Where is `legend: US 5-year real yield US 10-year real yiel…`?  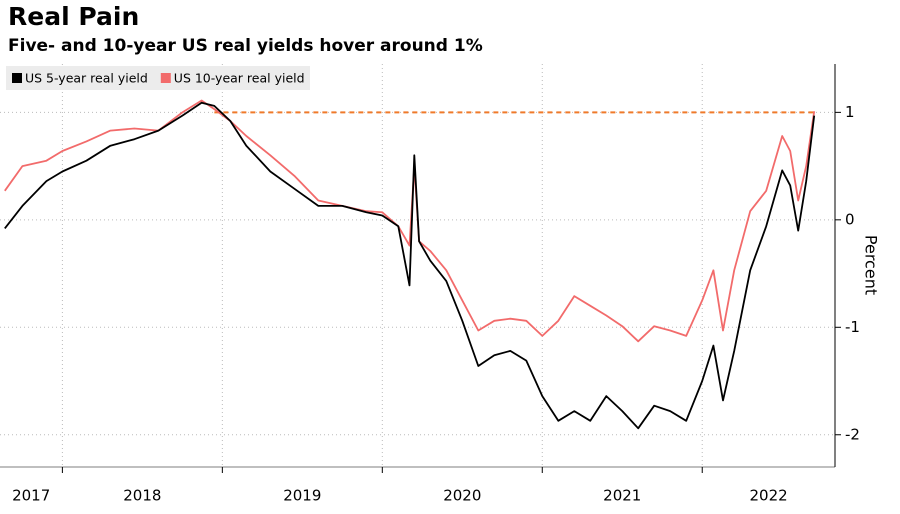 legend: US 5-year real yield US 10-year real yiel… is located at coordinates (158, 78).